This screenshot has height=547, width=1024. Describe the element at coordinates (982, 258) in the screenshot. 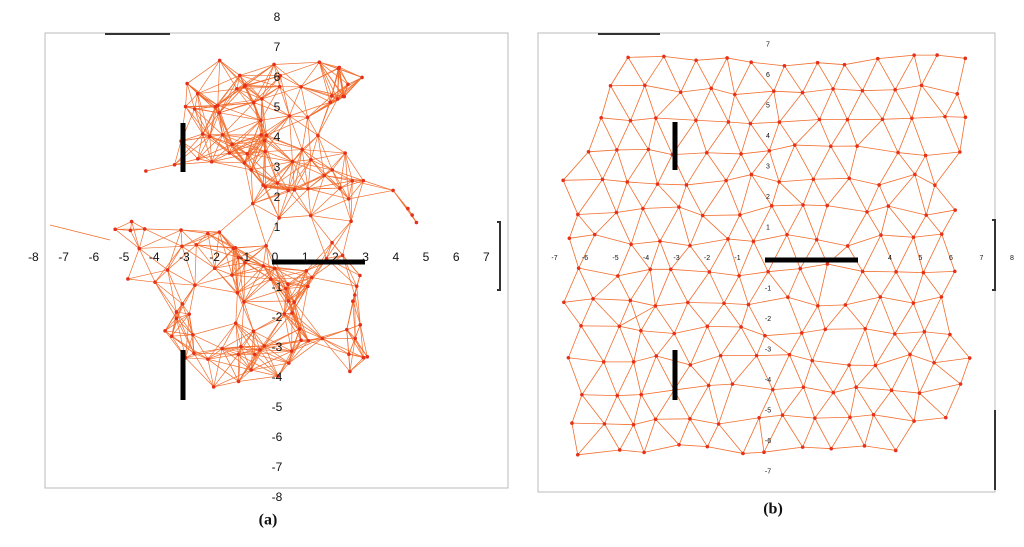

I see `x-tick-label: 7` at that location.